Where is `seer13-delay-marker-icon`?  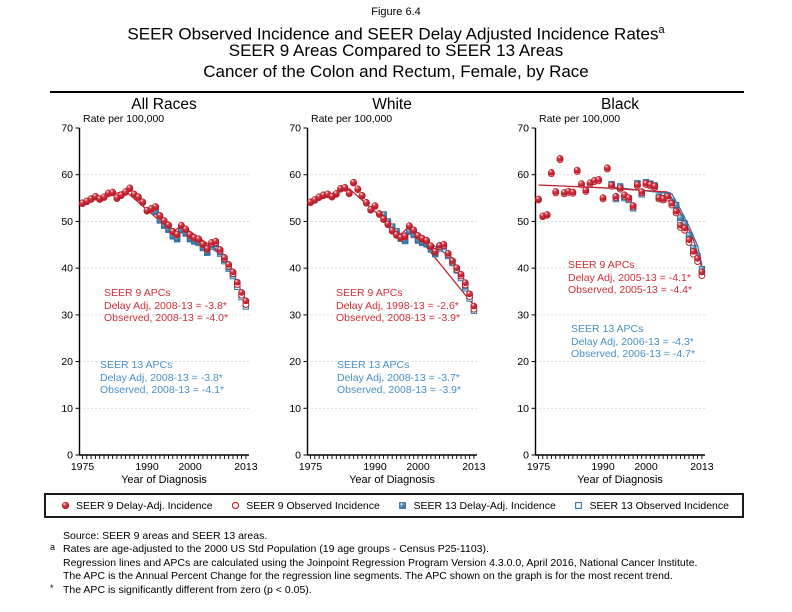 seer13-delay-marker-icon is located at coordinates (403, 505).